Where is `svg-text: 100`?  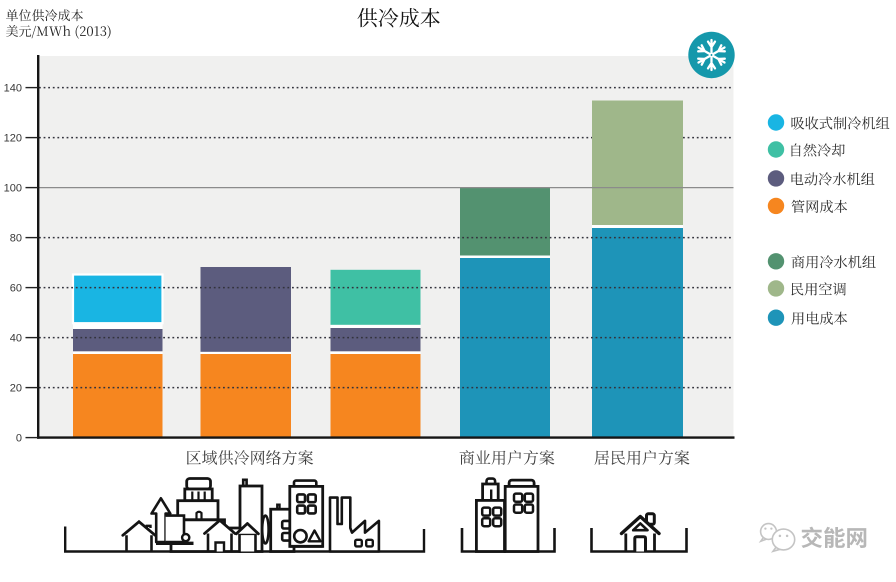
svg-text: 100 is located at coordinates (13, 188).